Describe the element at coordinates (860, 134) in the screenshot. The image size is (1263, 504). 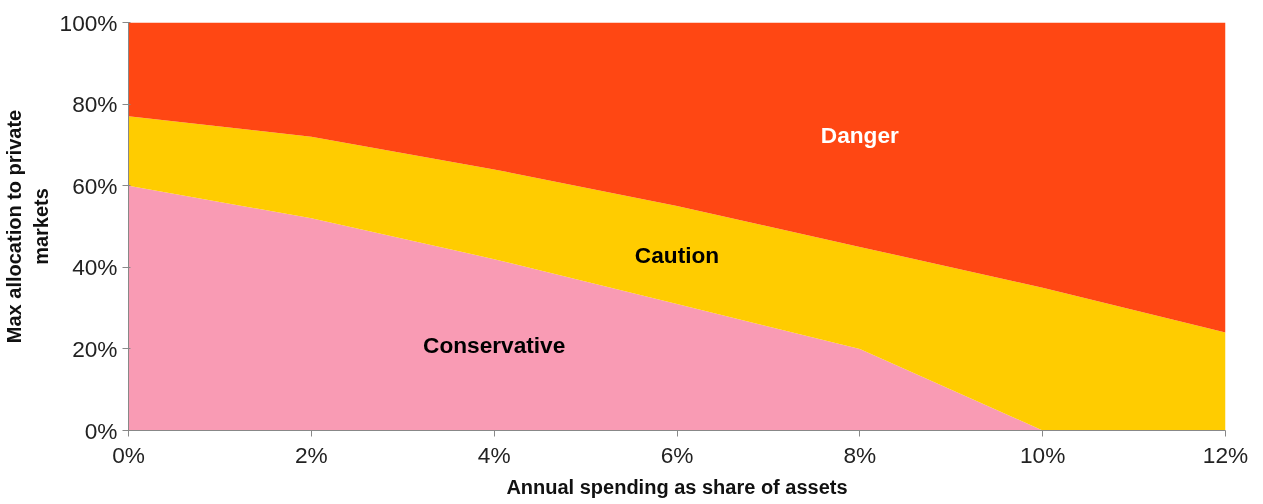
I see `series-label: Danger` at that location.